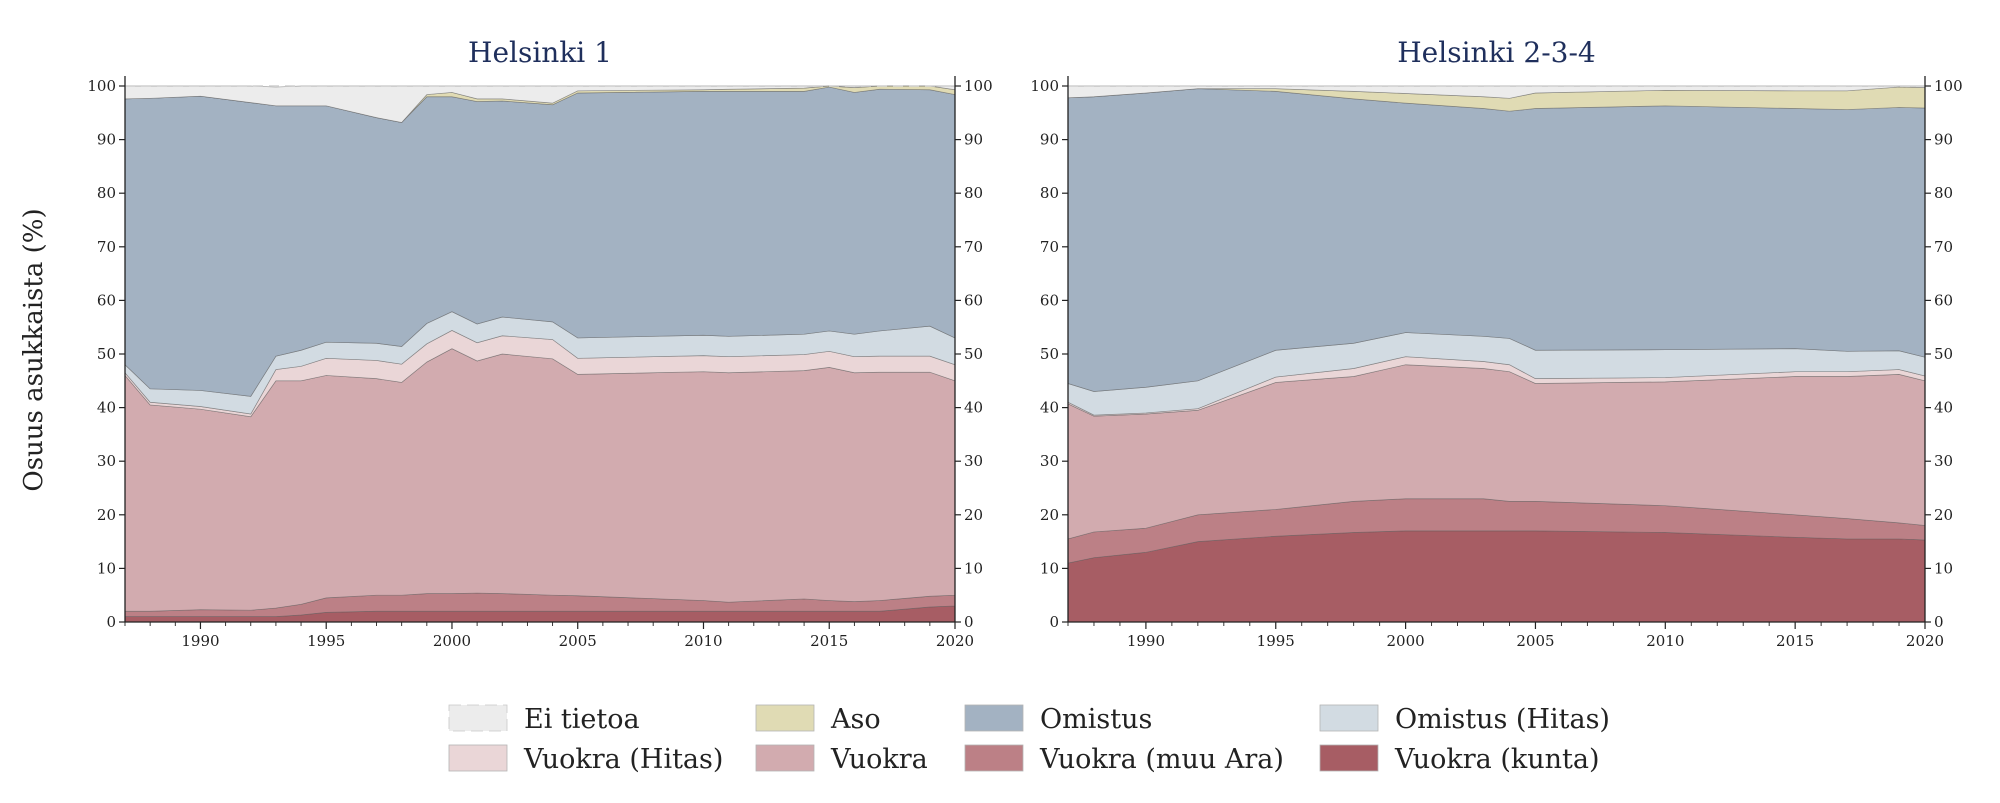 Image resolution: width=2000 pixels, height=803 pixels. I want to click on legend-label: Omistus (Hitas), so click(1502, 719).